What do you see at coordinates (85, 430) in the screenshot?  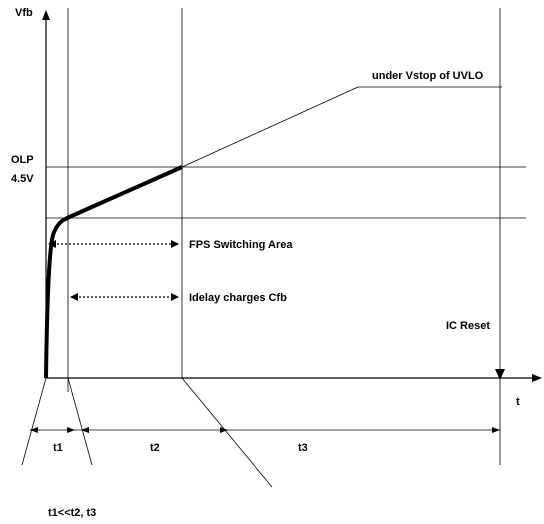 I see `t2-left-arrow-icon` at bounding box center [85, 430].